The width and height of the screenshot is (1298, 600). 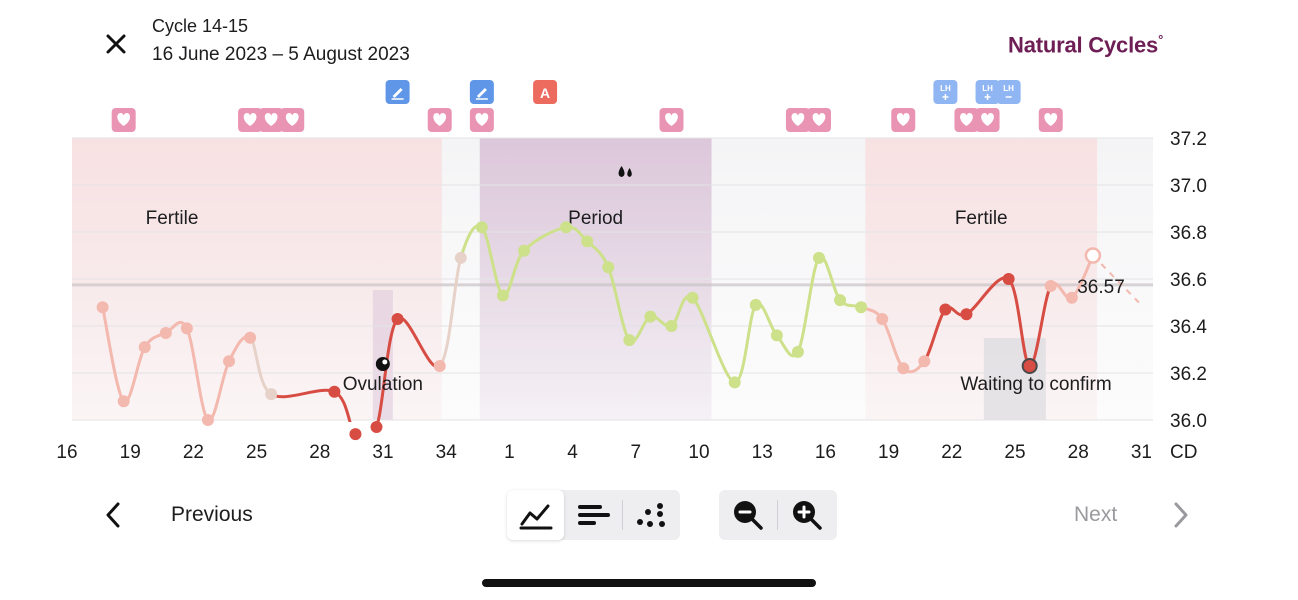 I want to click on y-tick-label: 36.4, so click(x=1188, y=327).